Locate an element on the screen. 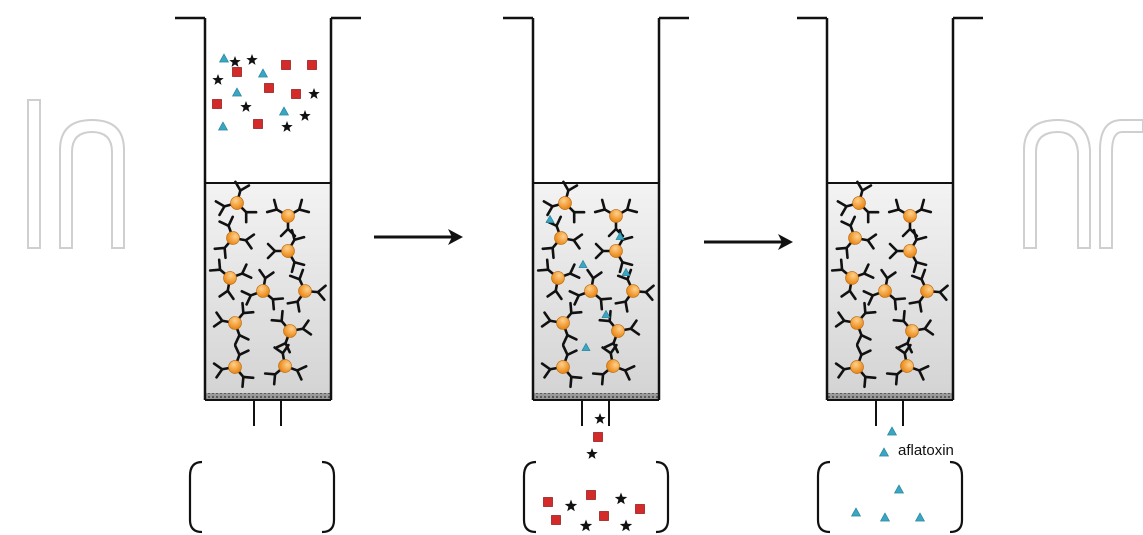 This screenshot has width=1143, height=535. aflatoxin-label: aflatoxin is located at coordinates (926, 450).